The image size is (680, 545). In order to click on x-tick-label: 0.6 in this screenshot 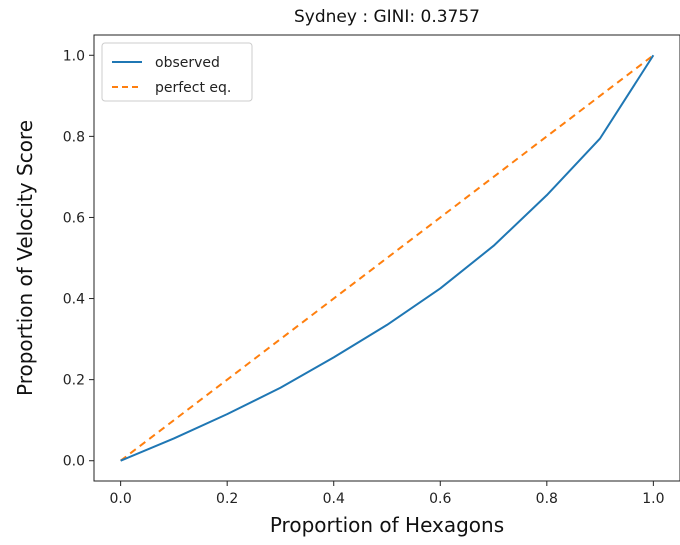, I will do `click(440, 499)`.